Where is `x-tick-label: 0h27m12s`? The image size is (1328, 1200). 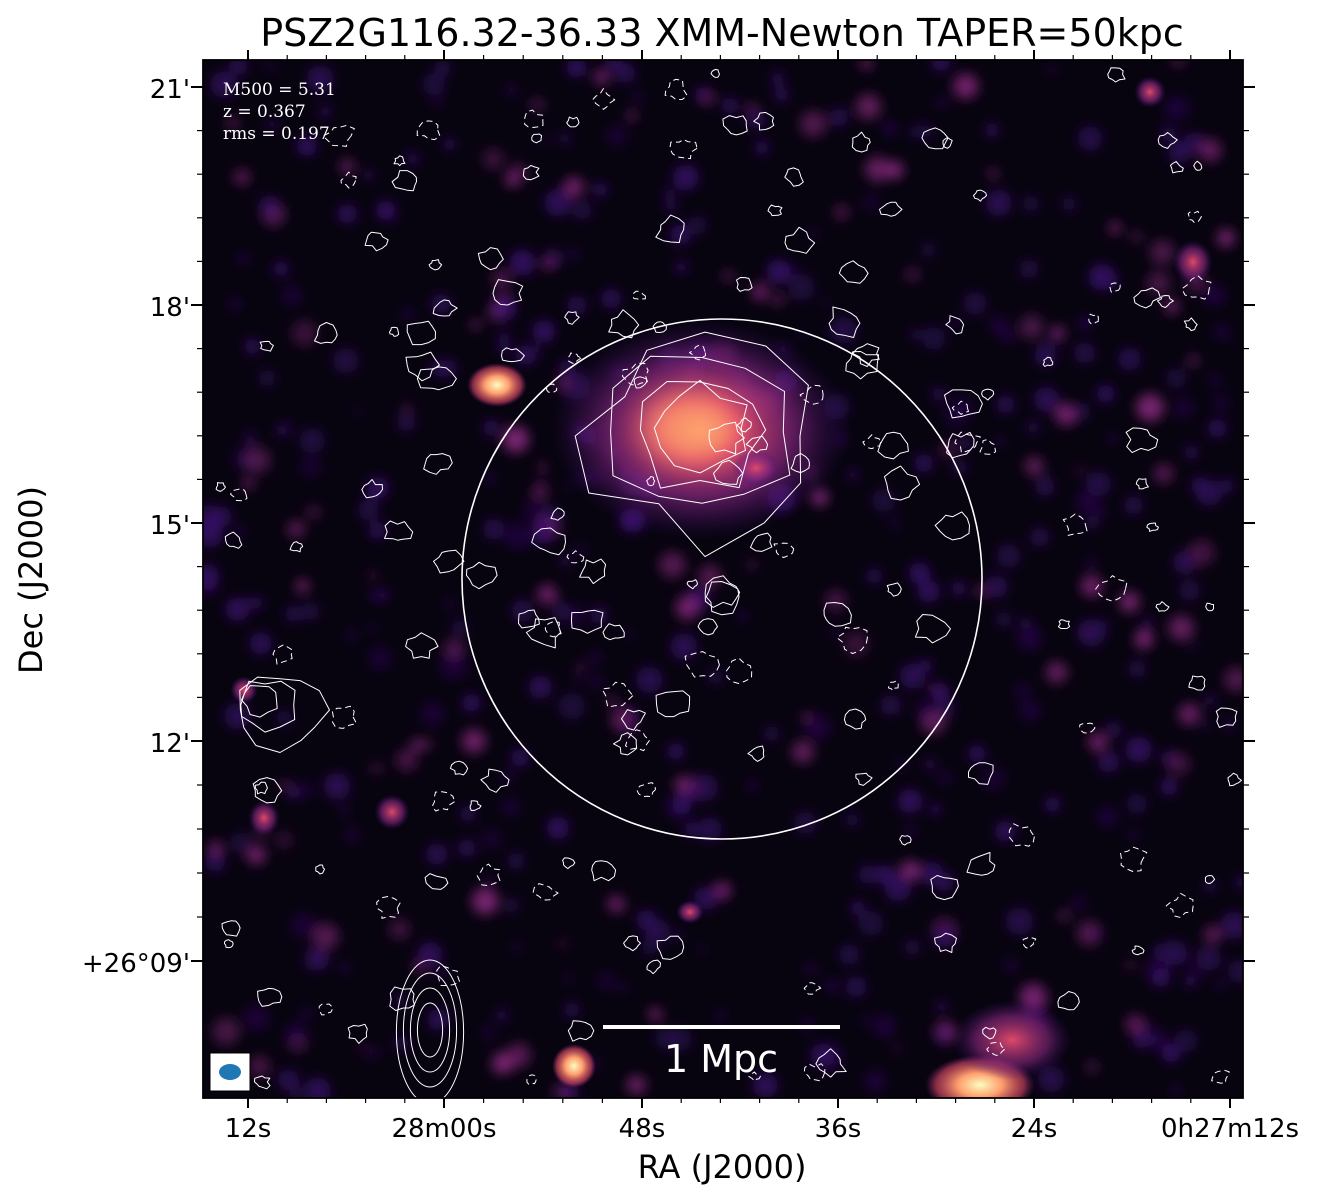 x-tick-label: 0h27m12s is located at coordinates (1230, 1129).